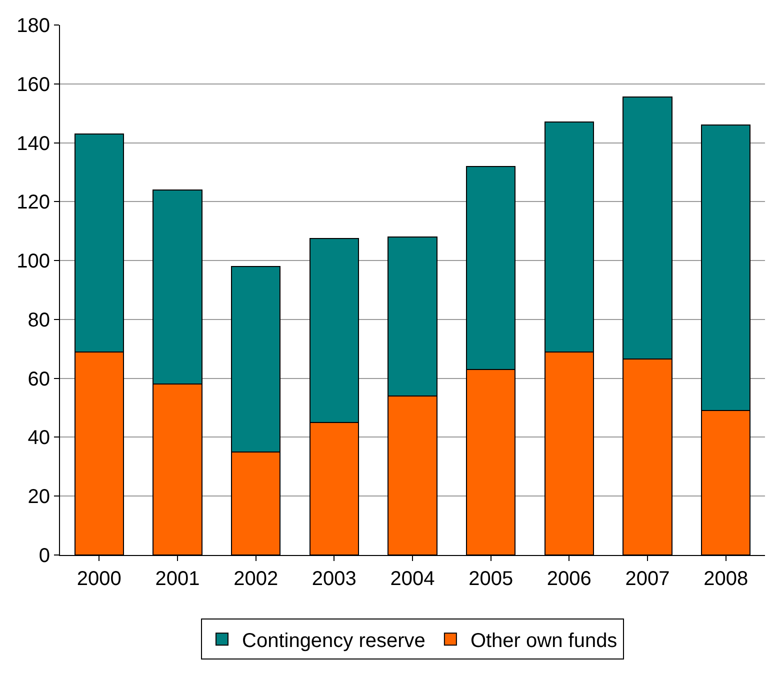 The width and height of the screenshot is (773, 685). Describe the element at coordinates (33, 26) in the screenshot. I see `y-tick-label: 180` at that location.